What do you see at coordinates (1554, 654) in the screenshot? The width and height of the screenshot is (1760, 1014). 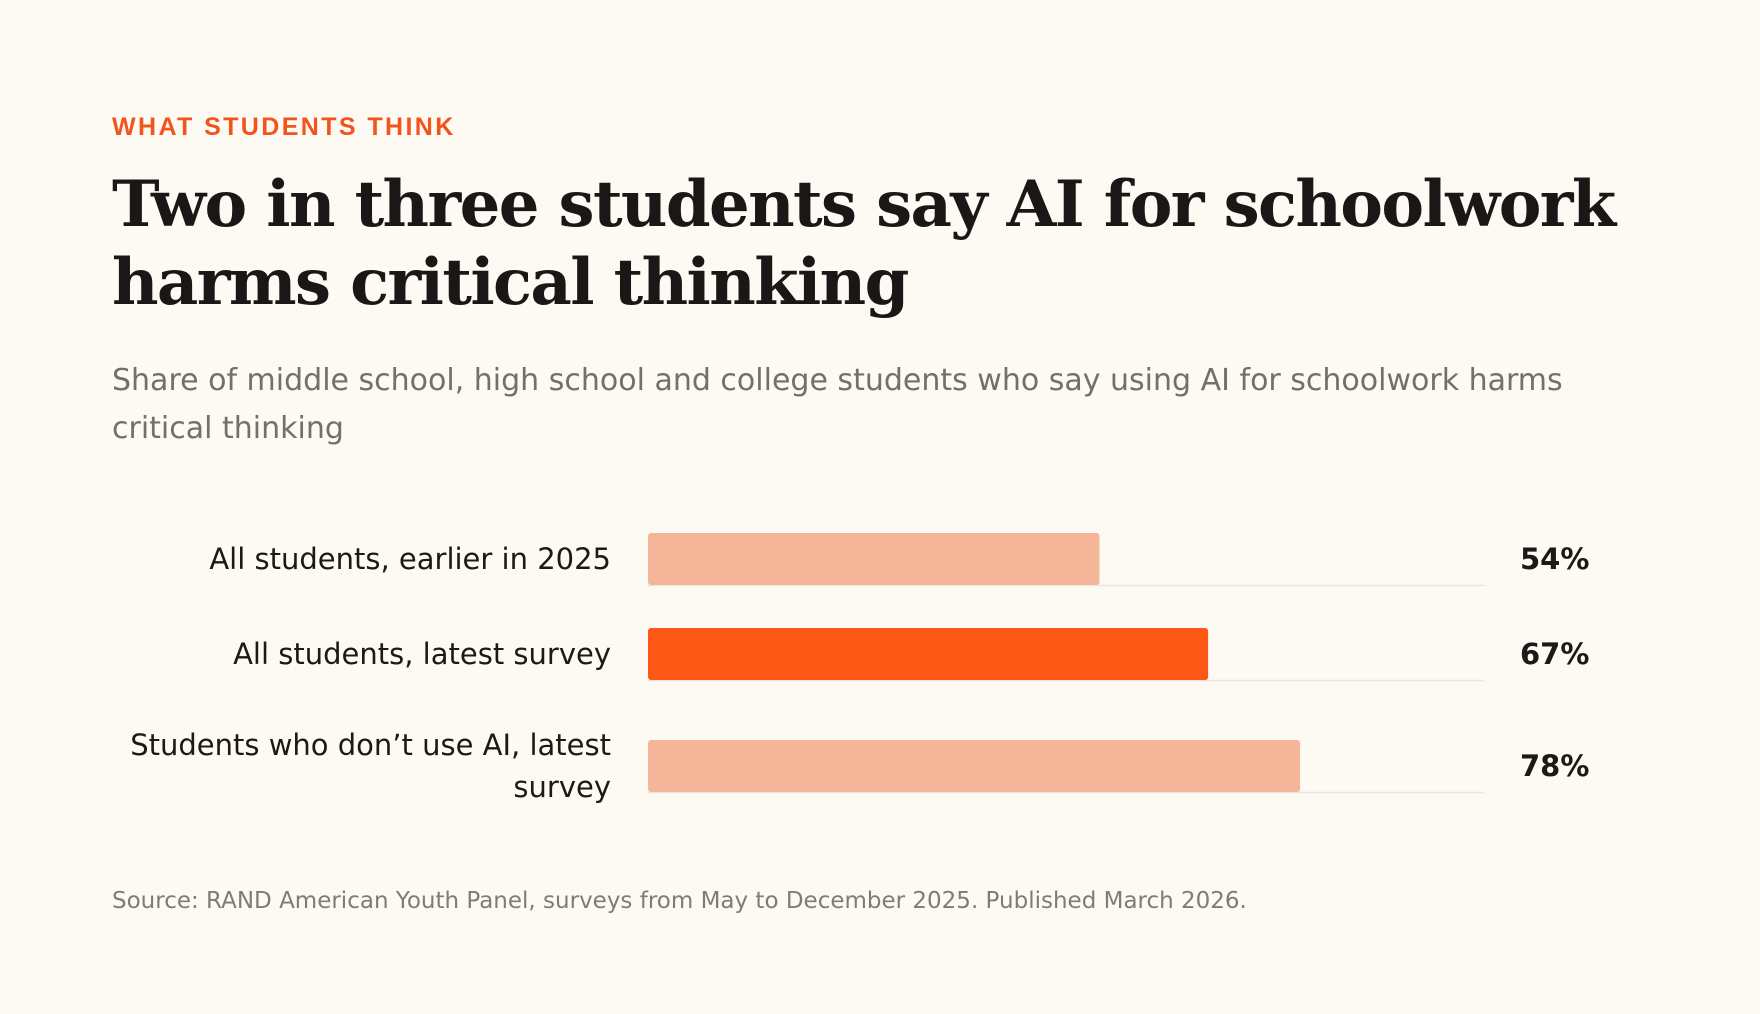 I see `value-label: 67%` at bounding box center [1554, 654].